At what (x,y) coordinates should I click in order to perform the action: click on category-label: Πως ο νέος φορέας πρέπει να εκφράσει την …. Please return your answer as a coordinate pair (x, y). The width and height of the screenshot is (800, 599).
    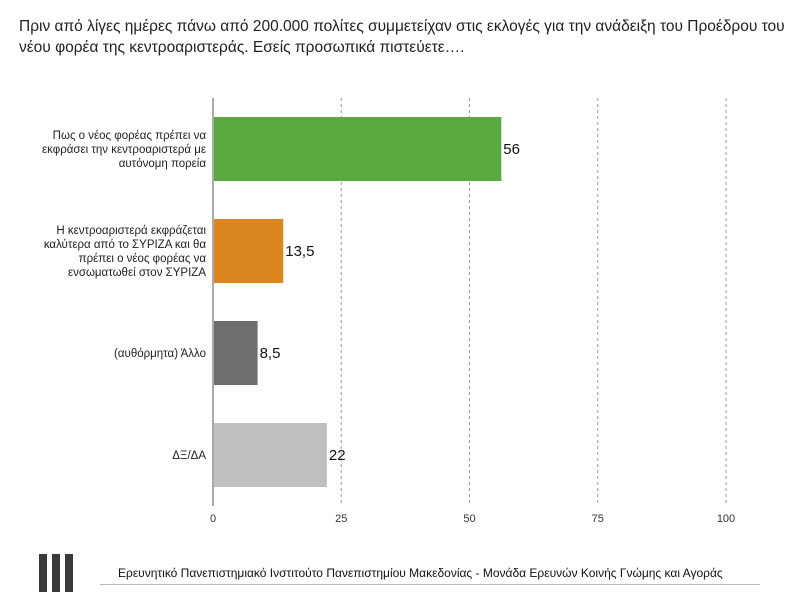
    Looking at the image, I should click on (124, 150).